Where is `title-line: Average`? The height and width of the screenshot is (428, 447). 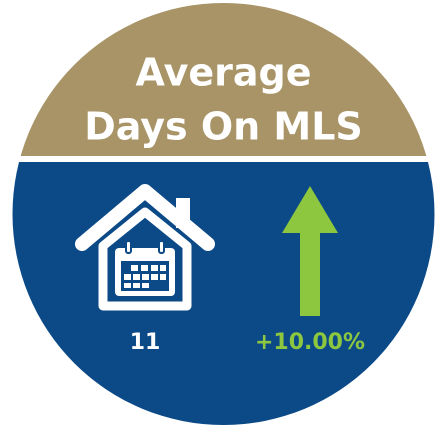 title-line: Average is located at coordinates (224, 73).